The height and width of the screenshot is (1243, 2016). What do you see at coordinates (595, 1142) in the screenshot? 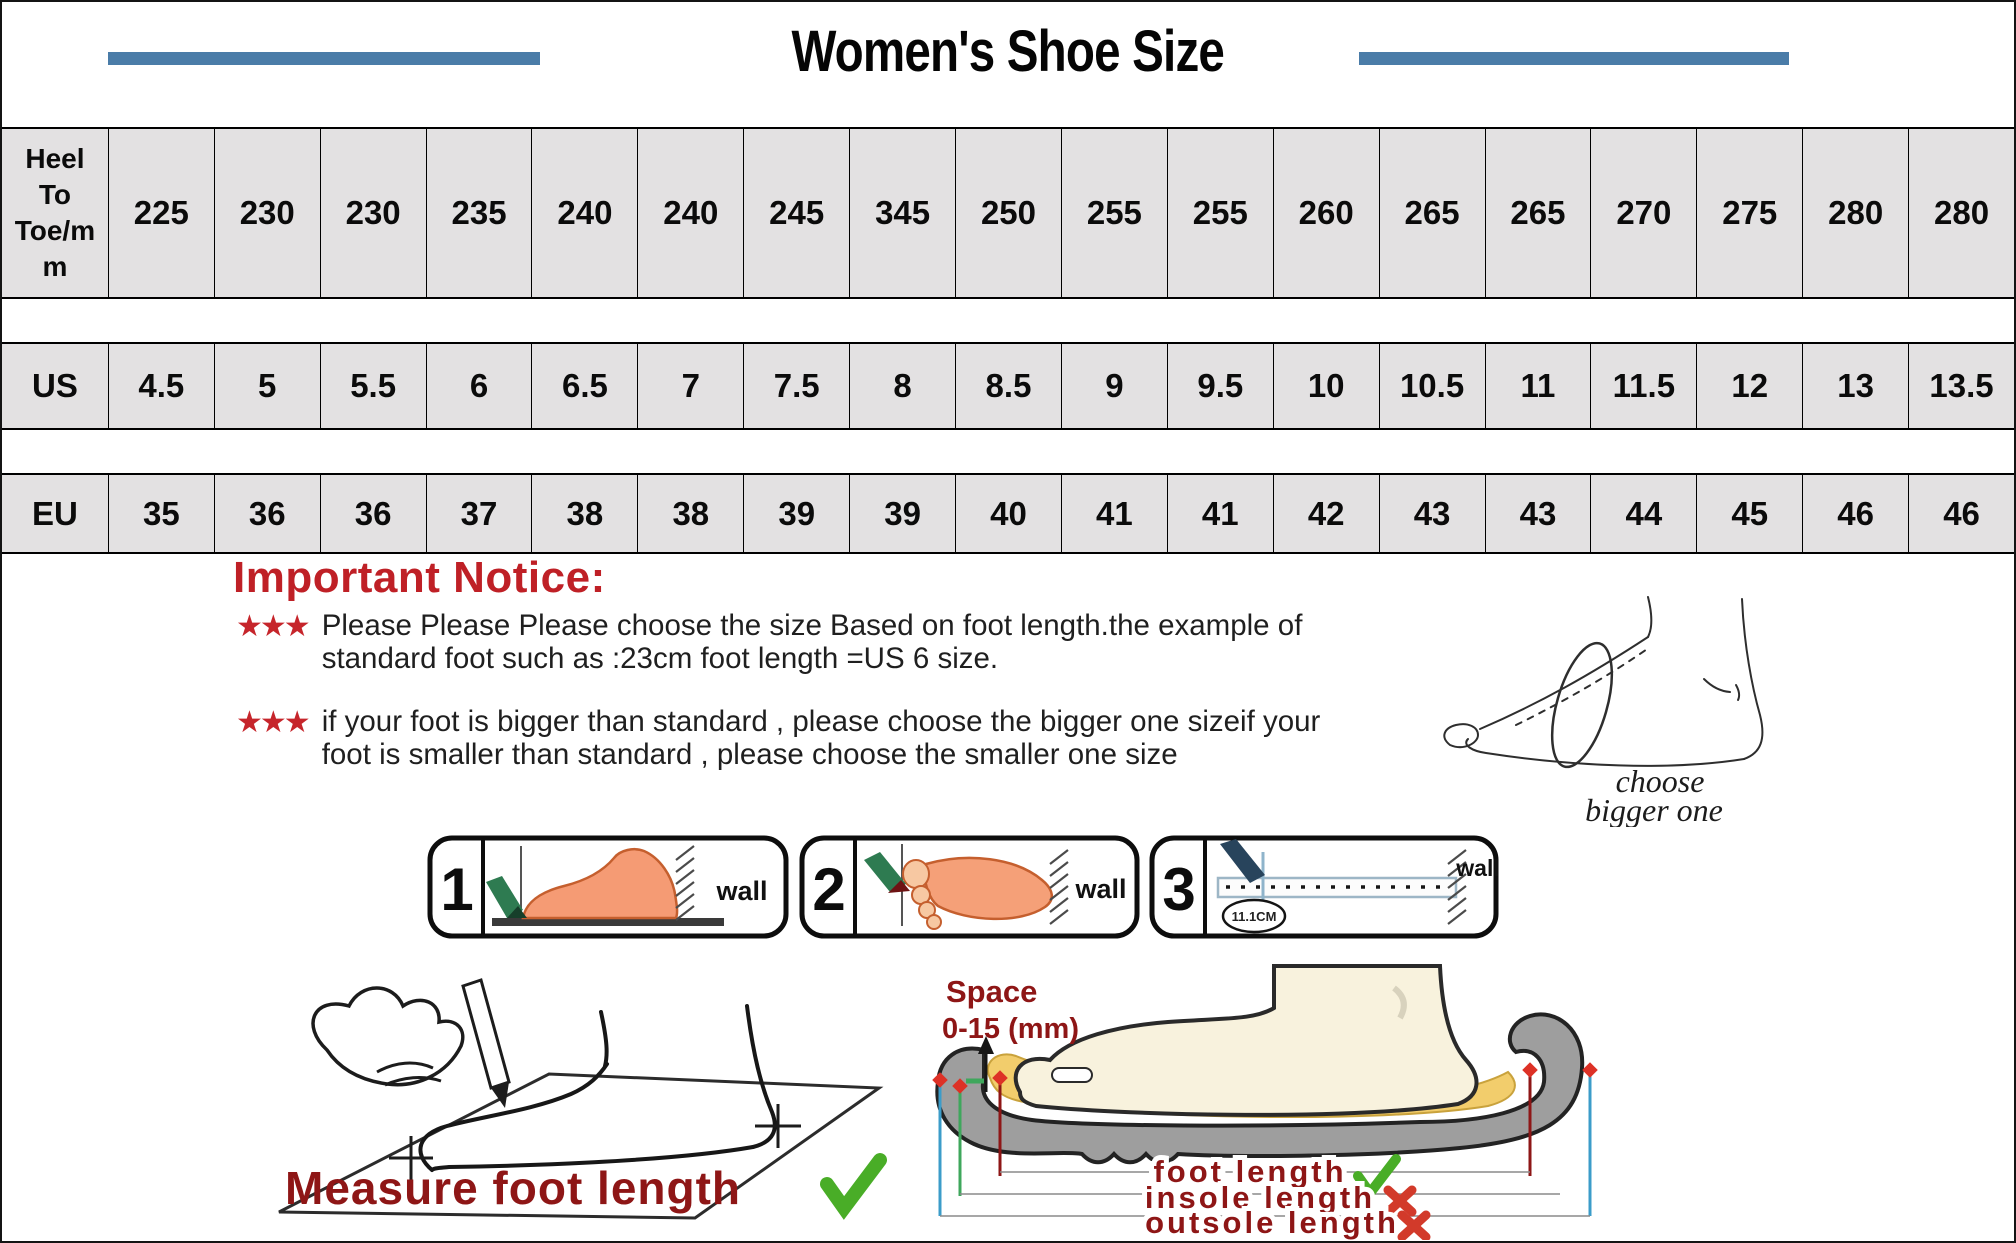
I see `tick-marks` at bounding box center [595, 1142].